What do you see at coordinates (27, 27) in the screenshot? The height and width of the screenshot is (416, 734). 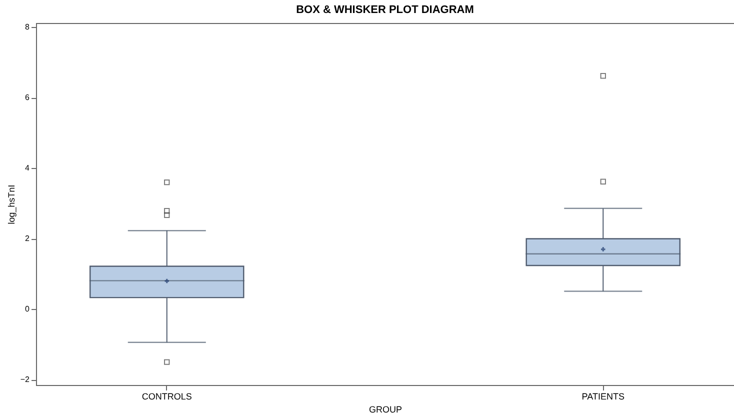 I see `y-tick-label: 8` at bounding box center [27, 27].